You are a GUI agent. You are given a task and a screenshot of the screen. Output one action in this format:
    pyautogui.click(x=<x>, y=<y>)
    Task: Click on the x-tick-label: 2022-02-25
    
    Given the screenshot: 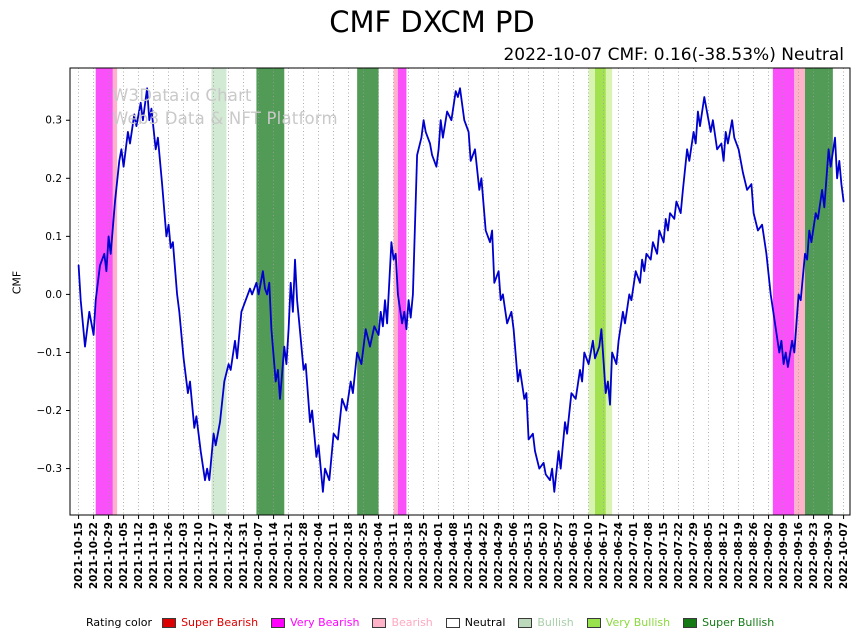 What is the action you would take?
    pyautogui.click(x=364, y=555)
    